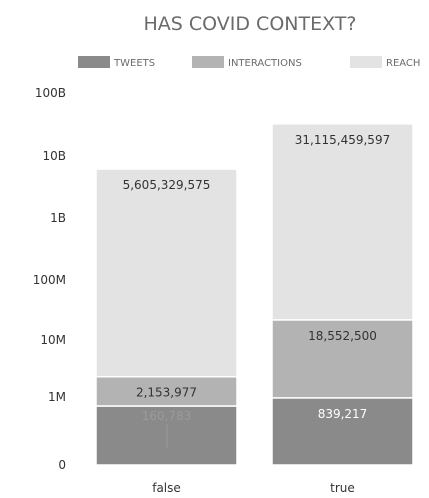 The image size is (429, 498). I want to click on bar-reach-false, so click(166, 273).